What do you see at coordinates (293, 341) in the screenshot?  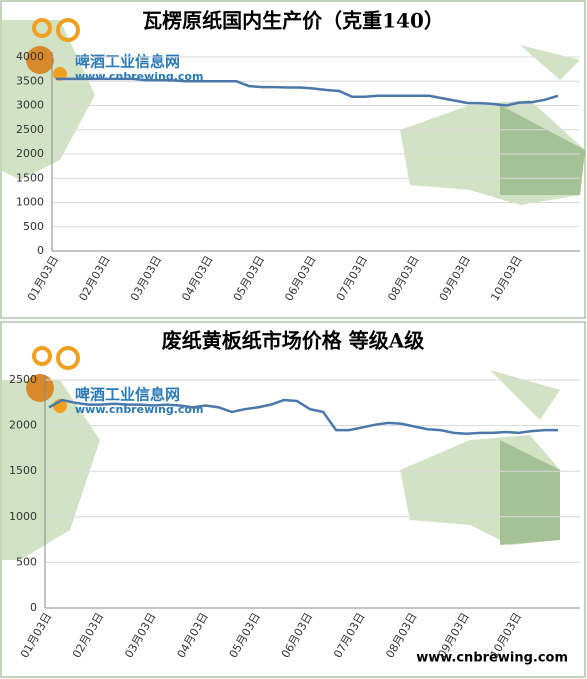 I see `chart-title: 废纸黄板纸市场价格 等级A级` at bounding box center [293, 341].